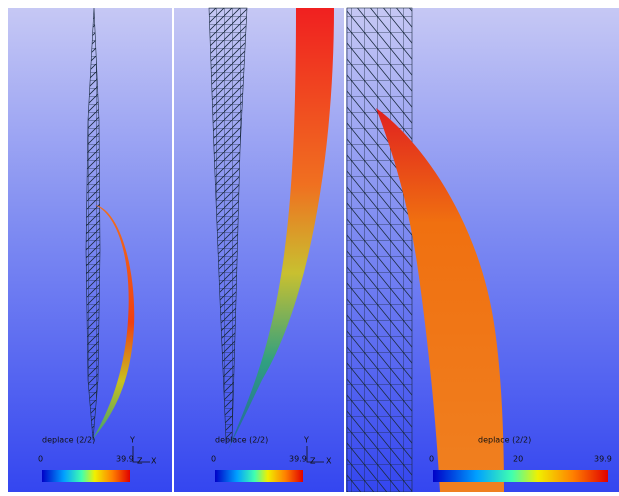  What do you see at coordinates (518, 459) in the screenshot?
I see `legend-tick: 20` at bounding box center [518, 459].